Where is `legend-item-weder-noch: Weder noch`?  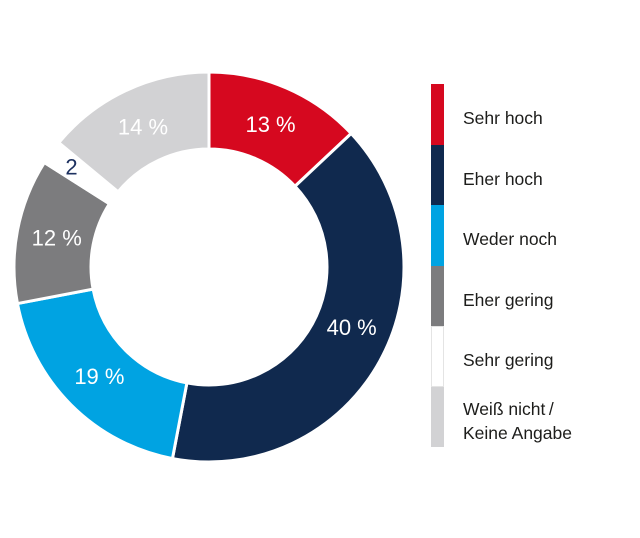
legend-item-weder-noch: Weder noch is located at coordinates (501, 235).